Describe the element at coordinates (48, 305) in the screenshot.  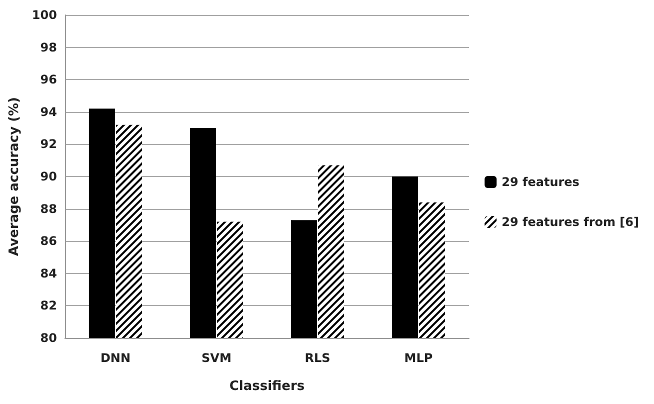
I see `y-tick-label: 82` at that location.